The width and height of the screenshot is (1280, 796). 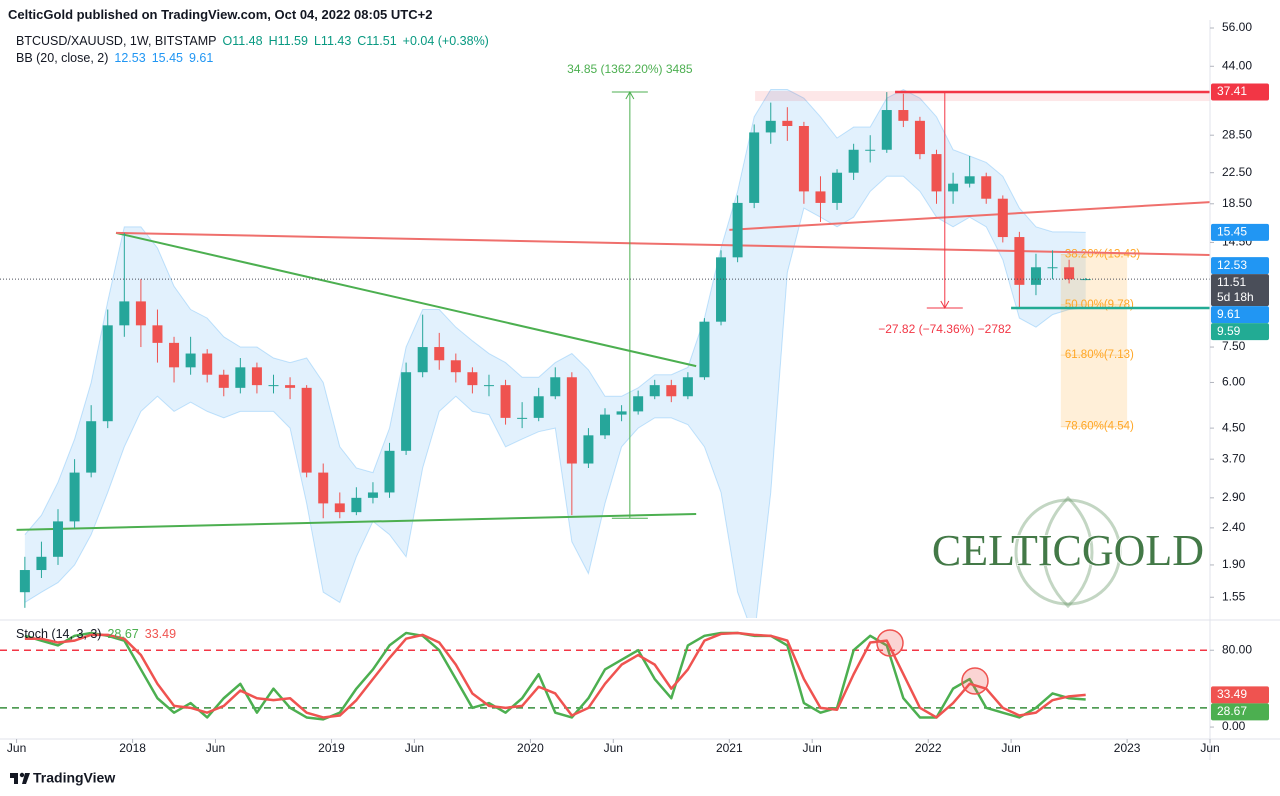 What do you see at coordinates (1127, 748) in the screenshot?
I see `x-tick-label: 2023` at bounding box center [1127, 748].